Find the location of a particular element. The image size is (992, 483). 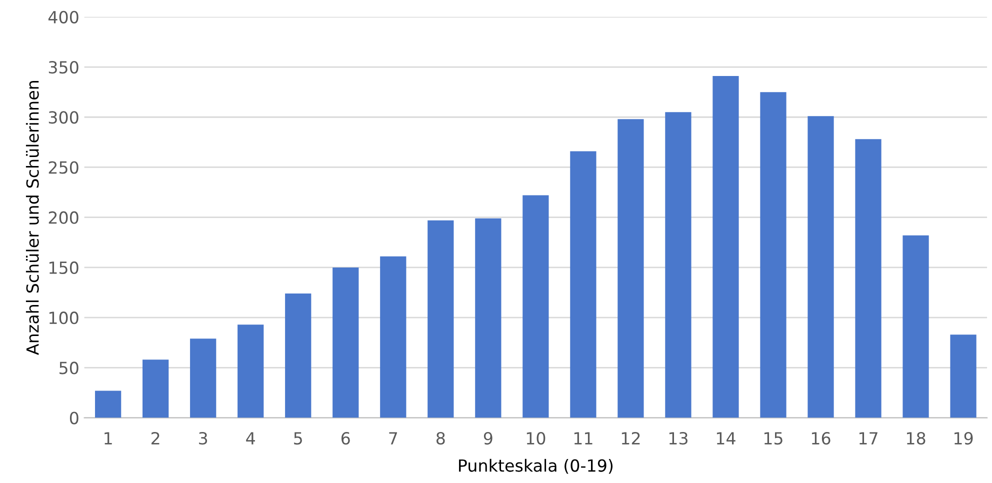

x-tick-label: 11 is located at coordinates (583, 438).